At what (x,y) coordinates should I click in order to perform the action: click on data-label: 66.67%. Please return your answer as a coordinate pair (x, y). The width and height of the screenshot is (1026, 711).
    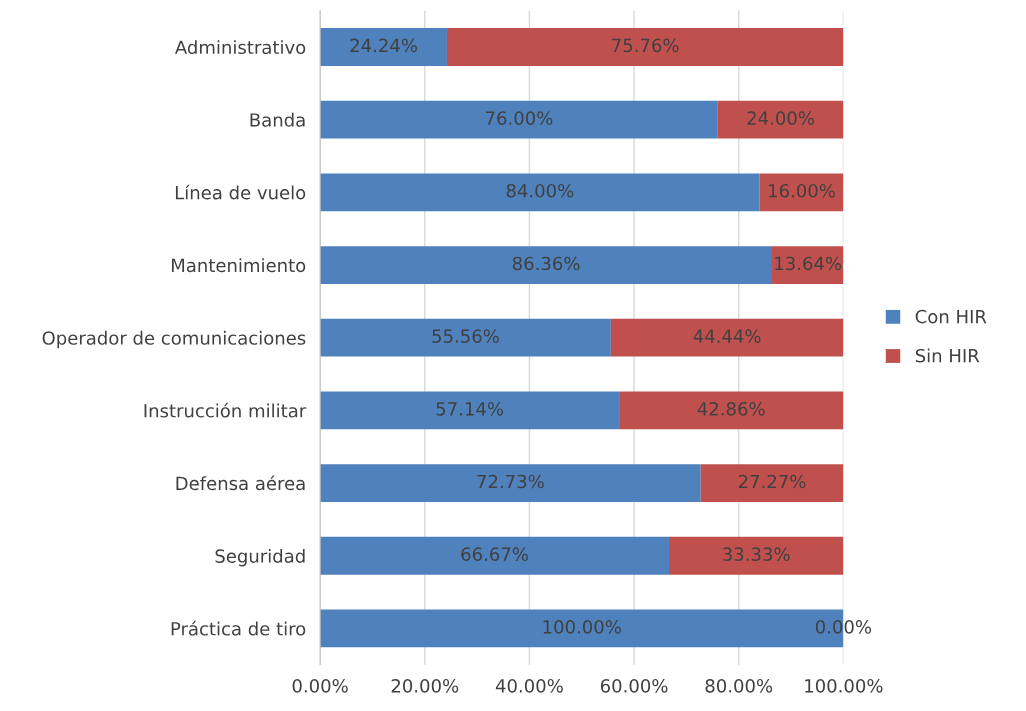
    Looking at the image, I should click on (494, 554).